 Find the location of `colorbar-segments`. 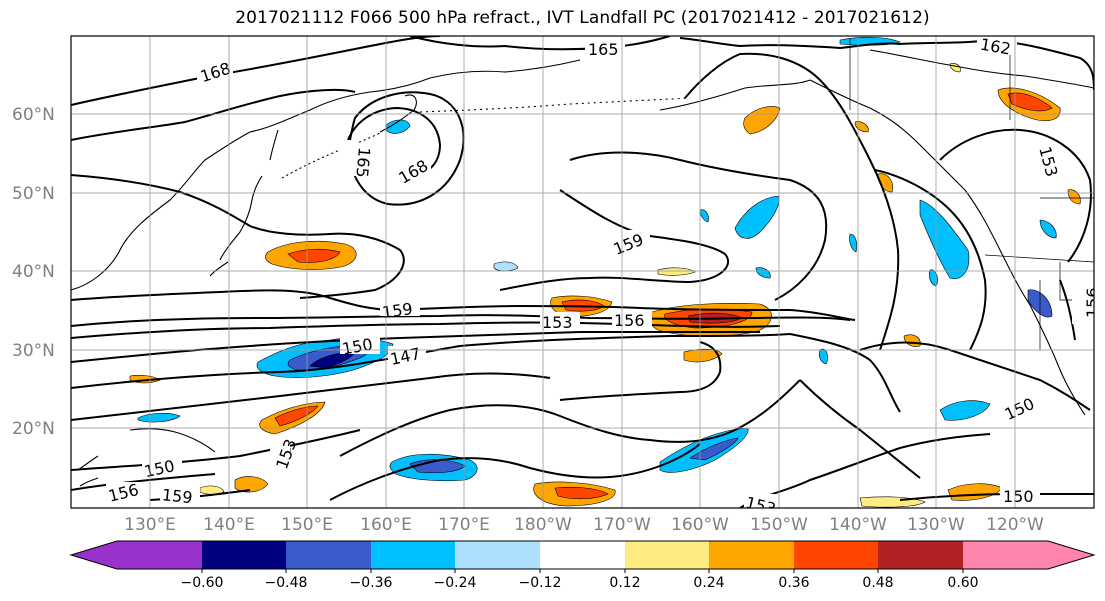

colorbar-segments is located at coordinates (582, 555).